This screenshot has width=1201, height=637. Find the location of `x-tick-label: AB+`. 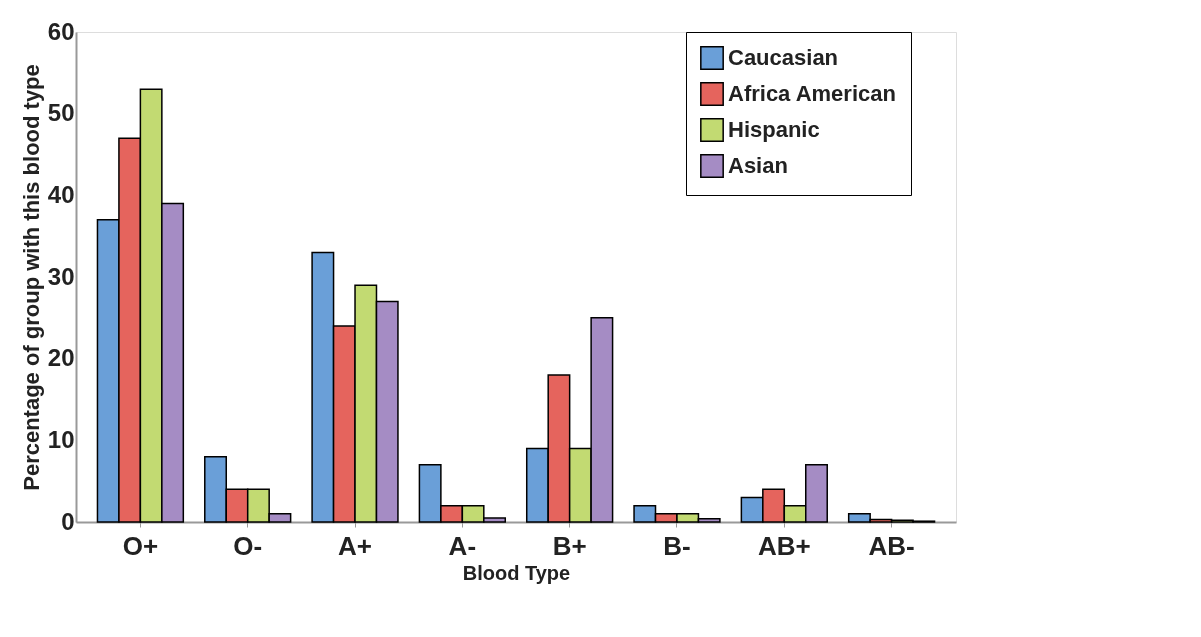

x-tick-label: AB+ is located at coordinates (784, 545).